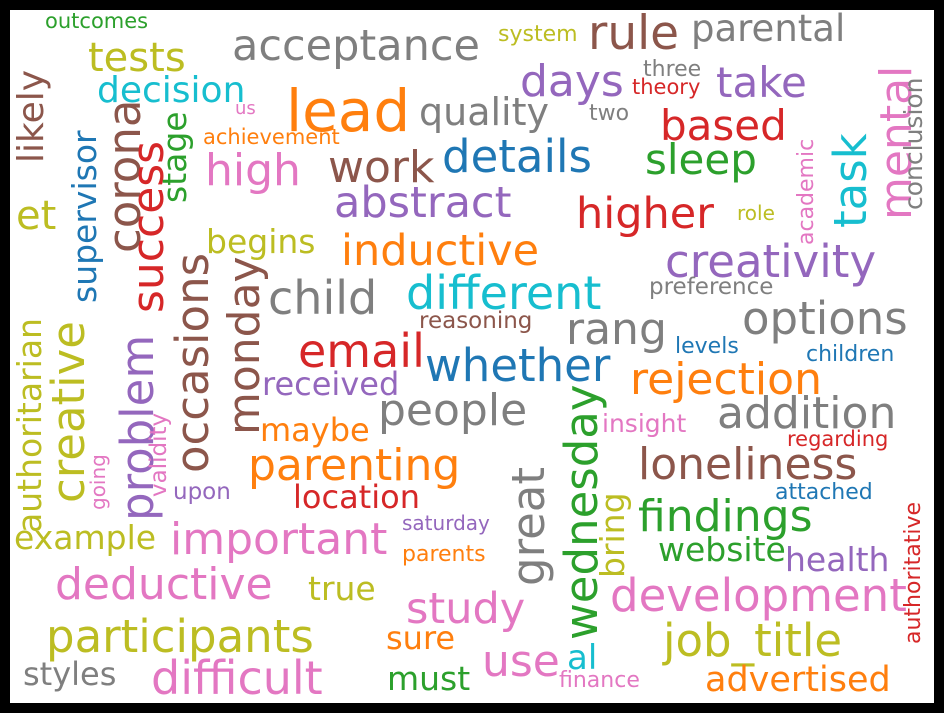 The height and width of the screenshot is (713, 944). Describe the element at coordinates (913, 572) in the screenshot. I see `word: authoritative` at that location.